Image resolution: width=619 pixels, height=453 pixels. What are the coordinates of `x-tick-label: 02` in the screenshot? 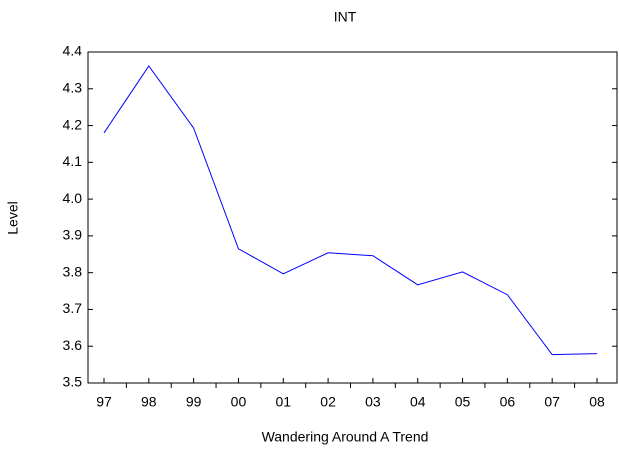 It's located at (328, 402).